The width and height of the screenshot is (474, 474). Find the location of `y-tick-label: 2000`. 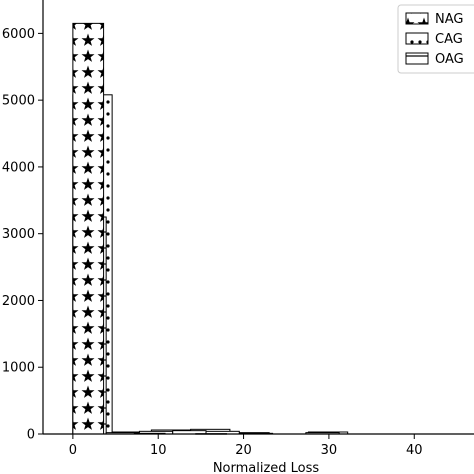

y-tick-label: 2000 is located at coordinates (18, 301).